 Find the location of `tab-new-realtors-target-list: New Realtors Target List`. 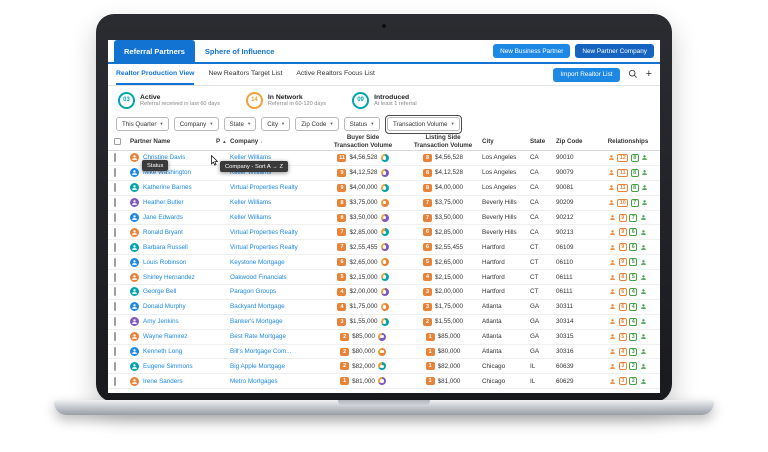

tab-new-realtors-target-list: New Realtors Target List is located at coordinates (245, 73).